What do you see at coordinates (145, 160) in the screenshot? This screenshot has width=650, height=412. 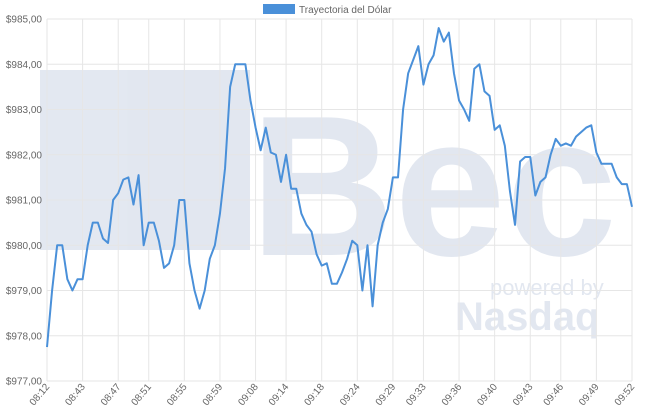 I see `watermark-logo` at bounding box center [145, 160].